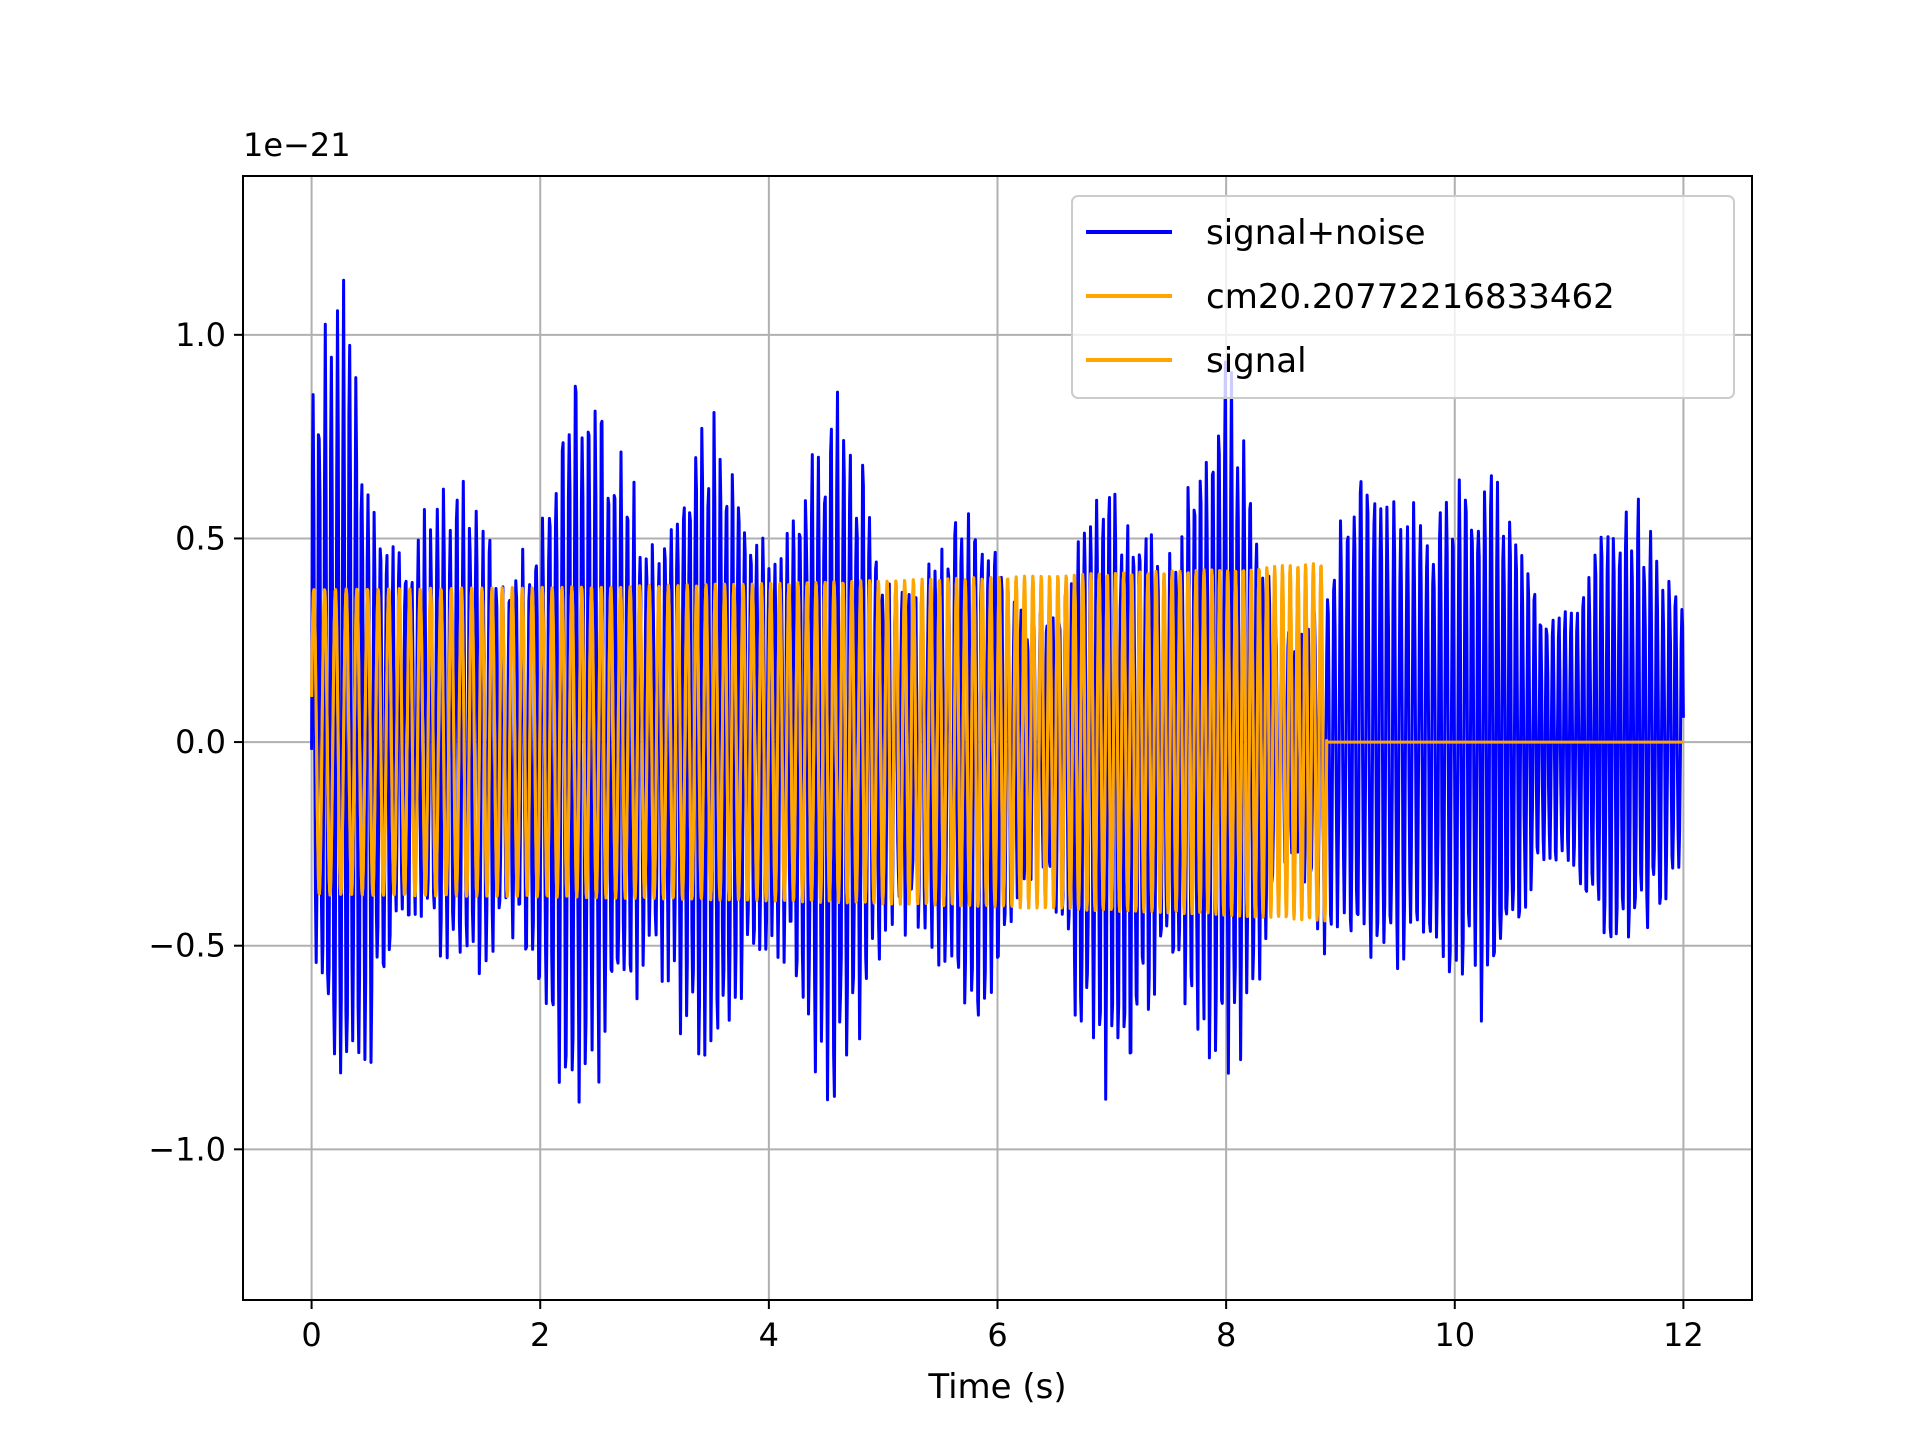  What do you see at coordinates (1410, 297) in the screenshot?
I see `legend-label: cm20.20772216833462` at bounding box center [1410, 297].